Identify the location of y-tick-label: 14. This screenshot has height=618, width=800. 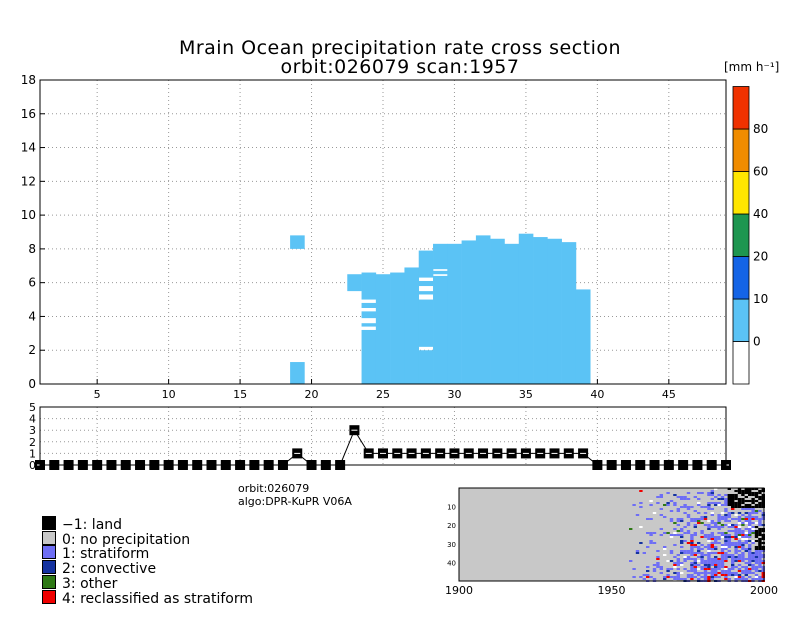
(28, 148).